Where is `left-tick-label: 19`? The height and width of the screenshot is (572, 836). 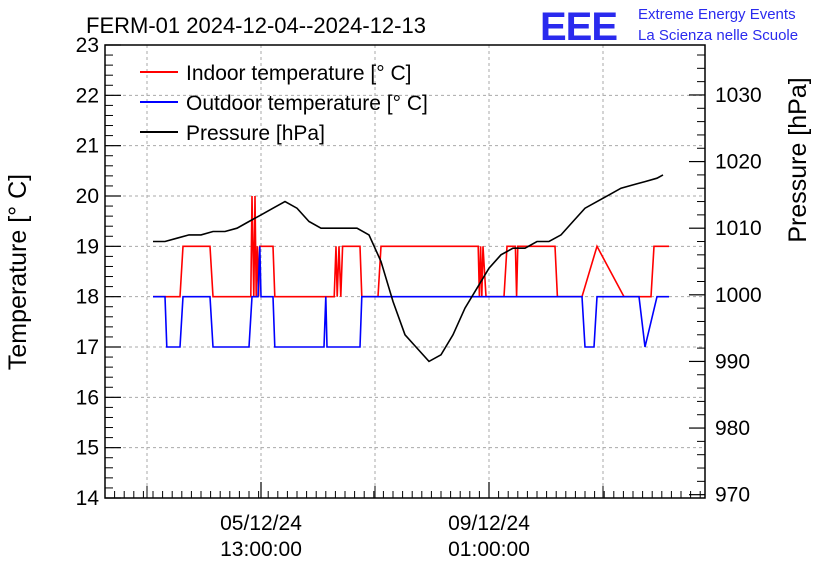
left-tick-label: 19 is located at coordinates (87, 246).